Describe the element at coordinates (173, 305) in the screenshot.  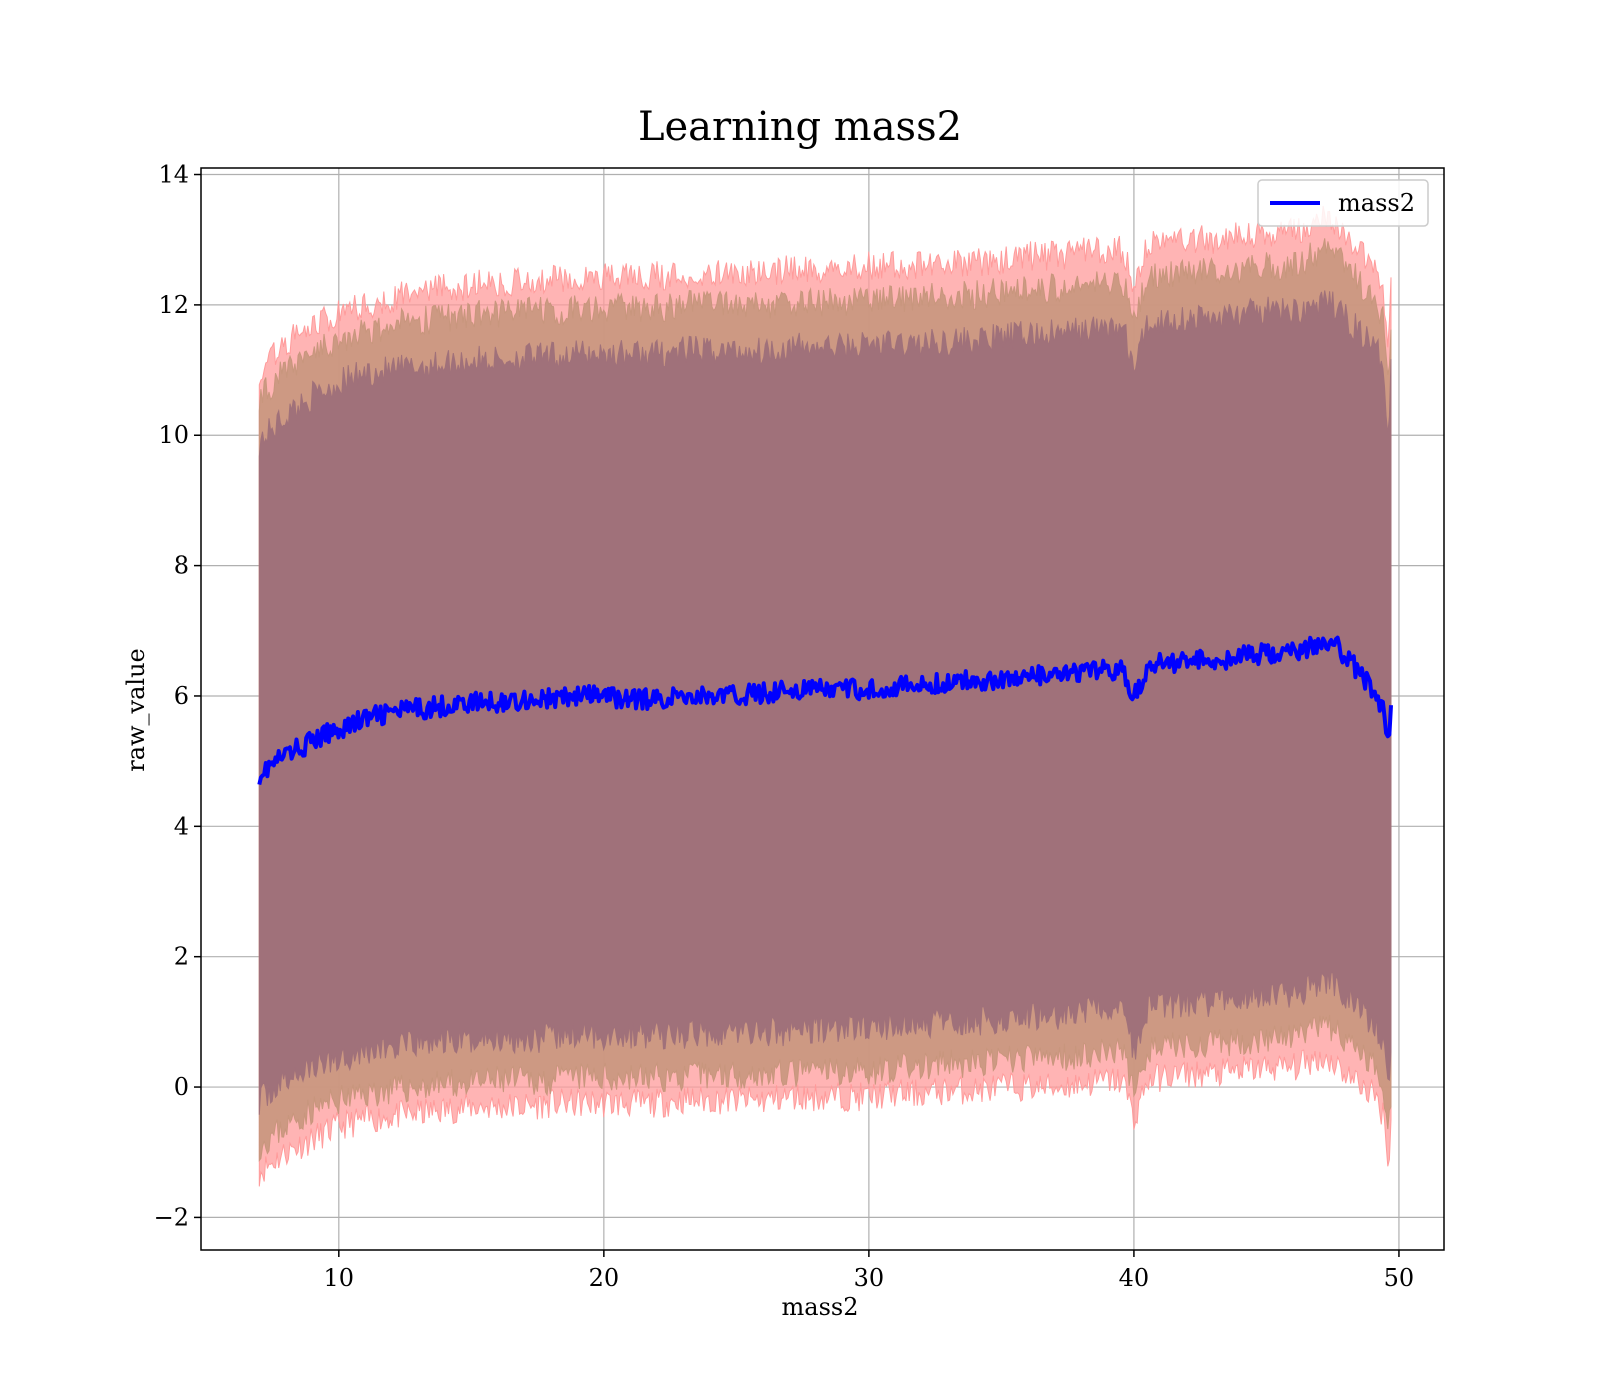
I see `y-tick-label: 12` at that location.